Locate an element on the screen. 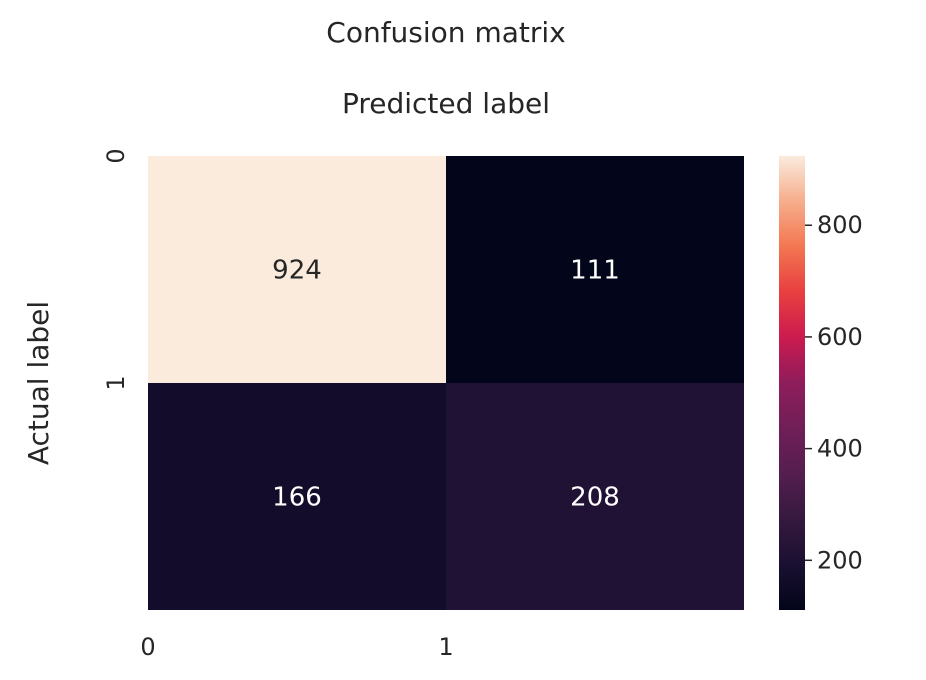 The height and width of the screenshot is (680, 926). chart-title: Confusion matrix is located at coordinates (445, 32).